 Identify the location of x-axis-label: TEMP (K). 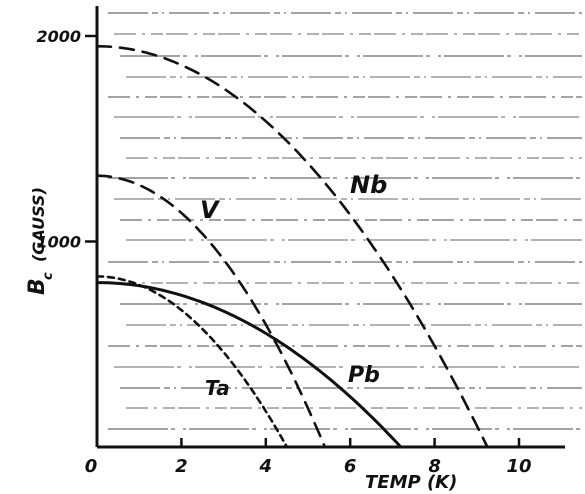
(411, 482).